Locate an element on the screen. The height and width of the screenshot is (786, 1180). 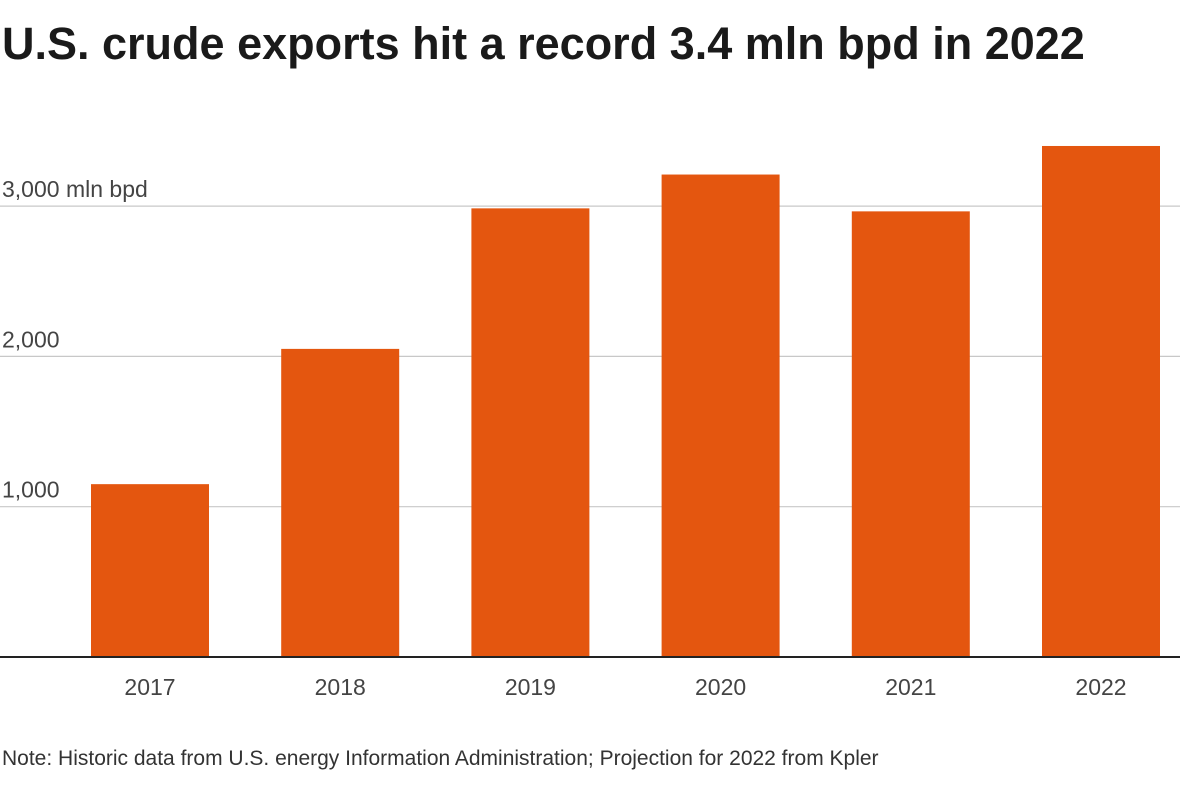
y-tick-label: 3,000 mln bpd is located at coordinates (75, 189).